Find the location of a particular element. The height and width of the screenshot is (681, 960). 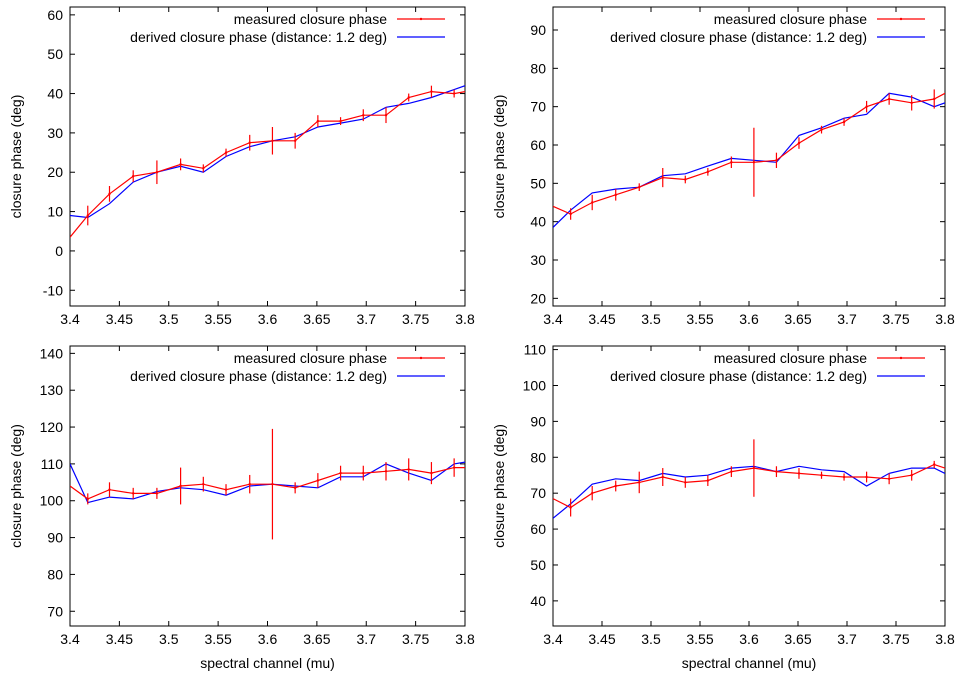

y-tick-label: 60 is located at coordinates (55, 15).